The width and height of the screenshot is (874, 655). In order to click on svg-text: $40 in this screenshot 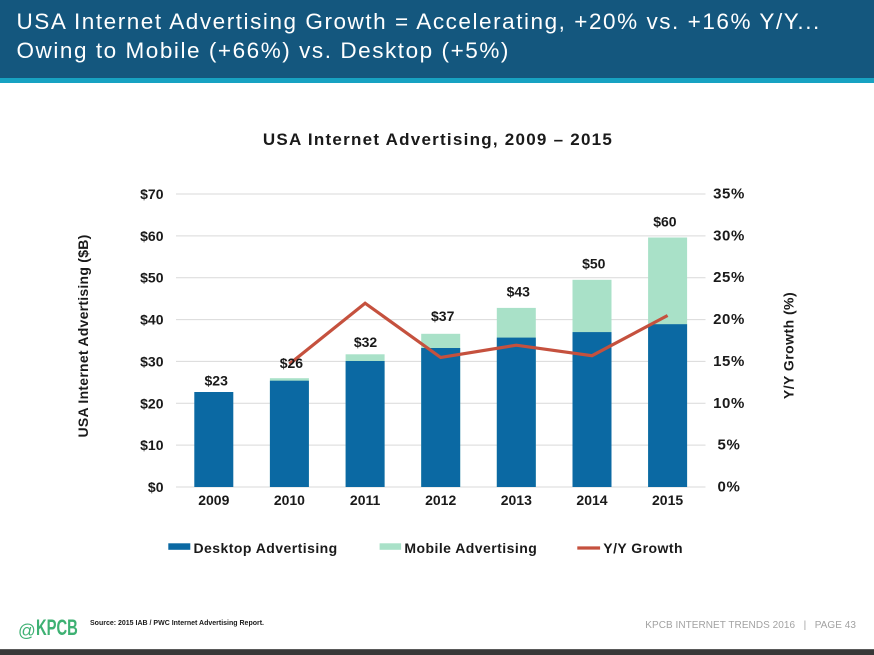, I will do `click(152, 320)`.